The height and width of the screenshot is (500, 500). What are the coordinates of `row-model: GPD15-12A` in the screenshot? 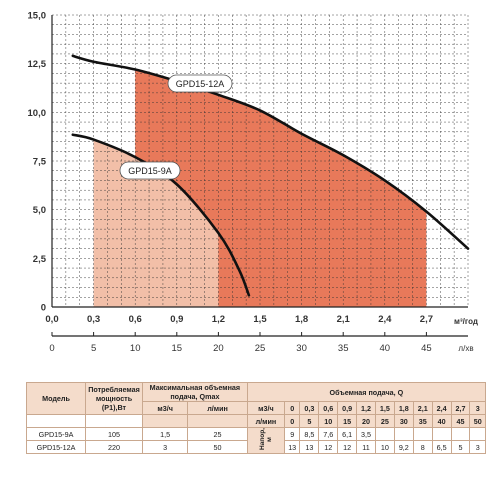 It's located at (56, 447).